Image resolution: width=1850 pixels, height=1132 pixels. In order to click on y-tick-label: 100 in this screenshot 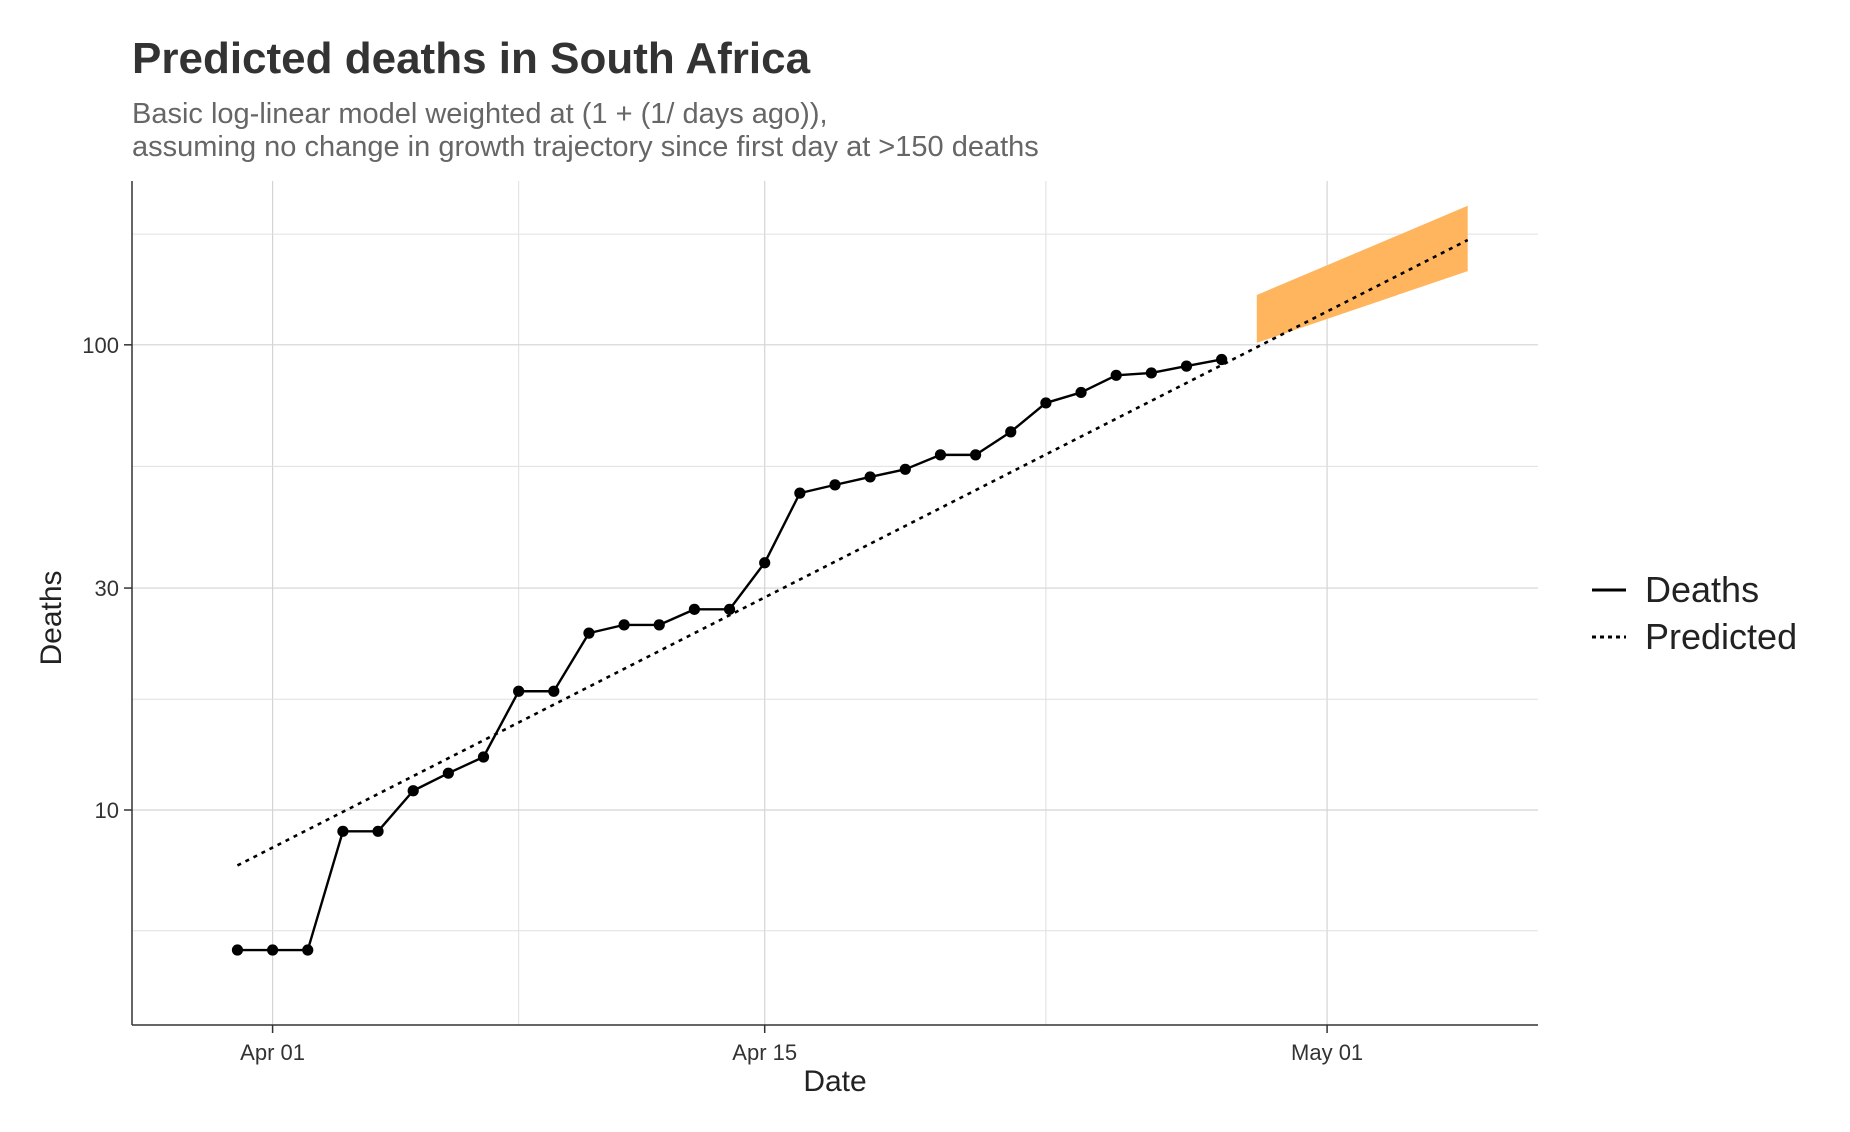, I will do `click(100, 345)`.